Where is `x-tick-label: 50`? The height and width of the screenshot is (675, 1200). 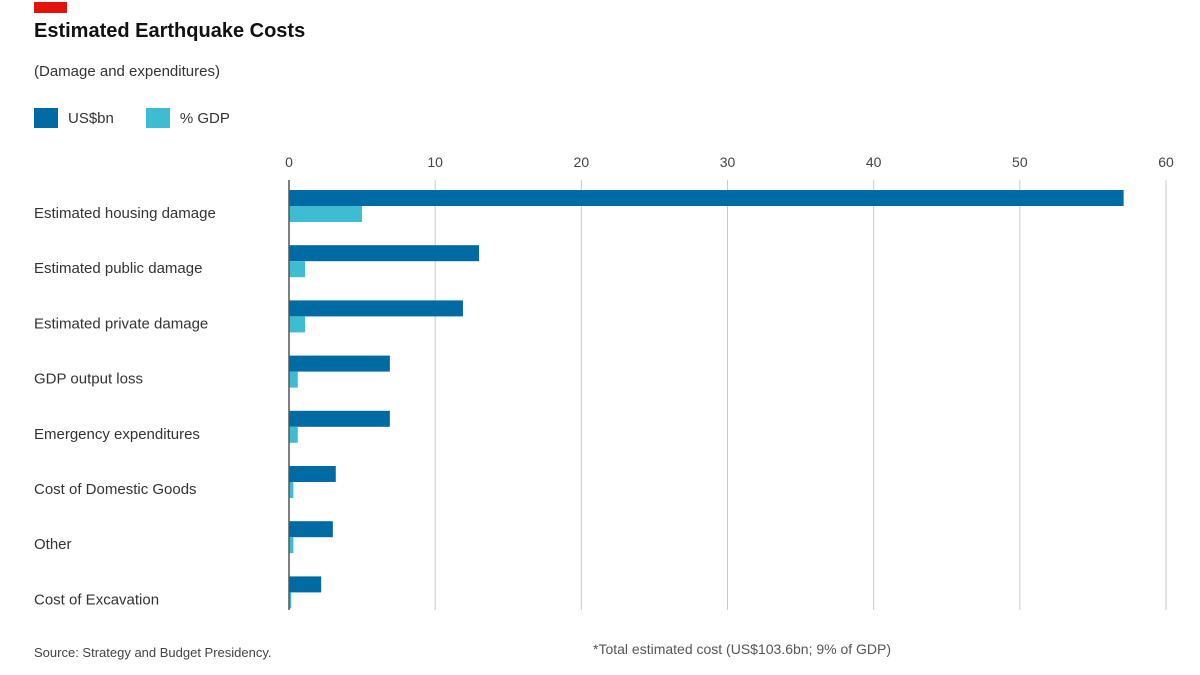 x-tick-label: 50 is located at coordinates (1020, 162).